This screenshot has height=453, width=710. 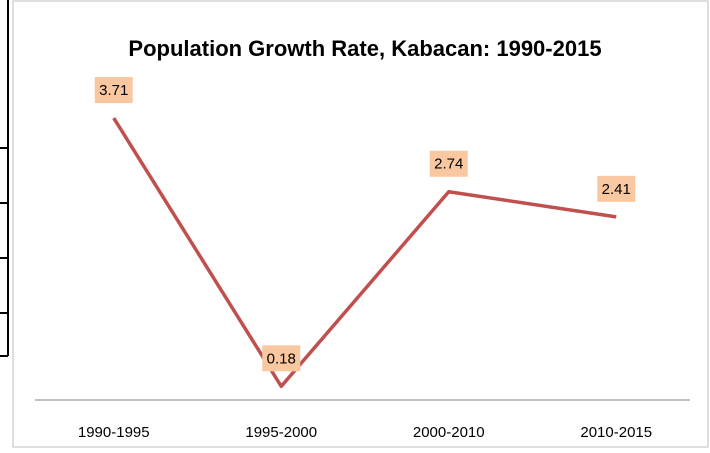 What do you see at coordinates (449, 432) in the screenshot?
I see `x-tick-label: 2000-2010` at bounding box center [449, 432].